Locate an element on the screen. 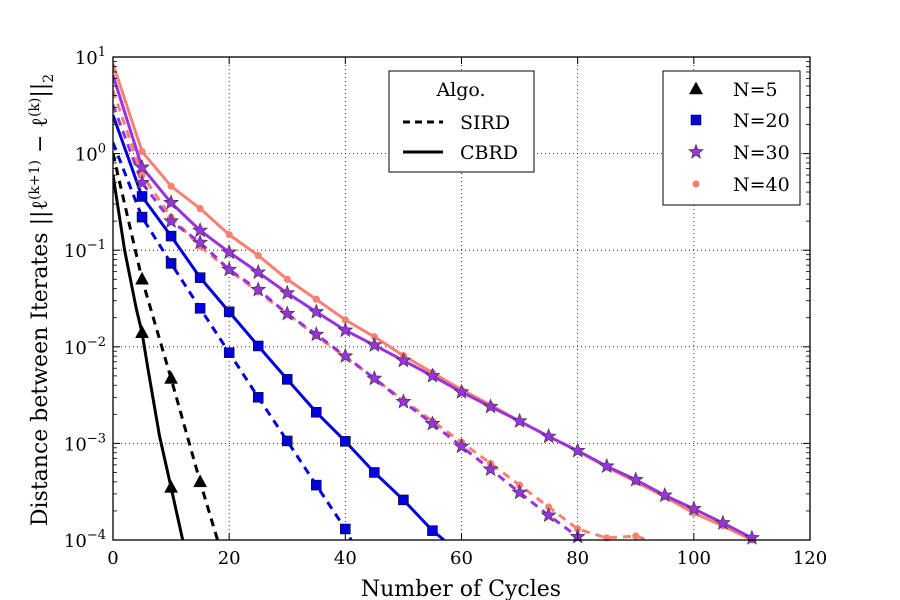  legend-n-box is located at coordinates (731, 138).